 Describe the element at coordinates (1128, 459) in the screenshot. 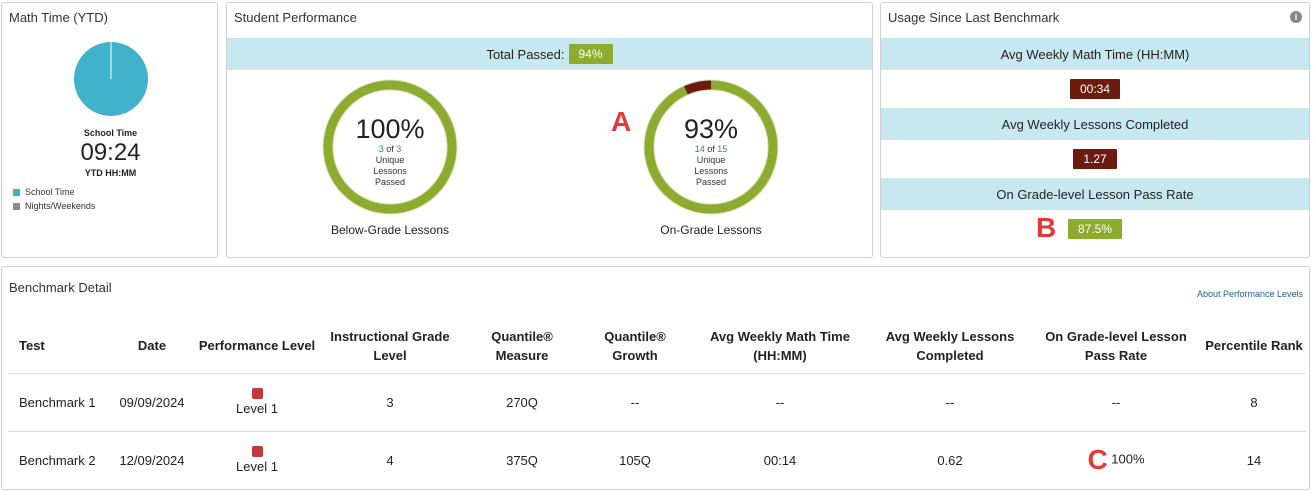

I see `pass-rate-value: 100%` at that location.